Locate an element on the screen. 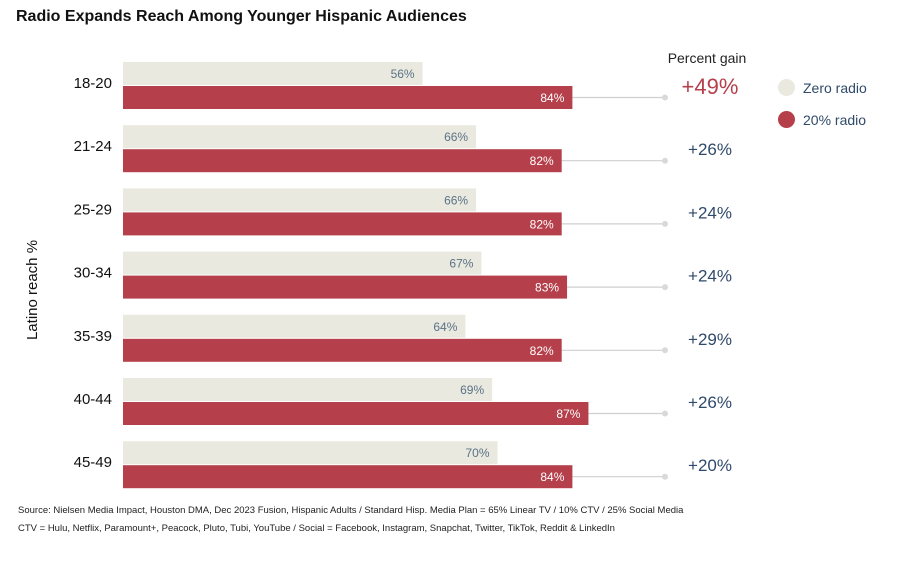  data-label-20-radio-25-29: 82% is located at coordinates (542, 224).